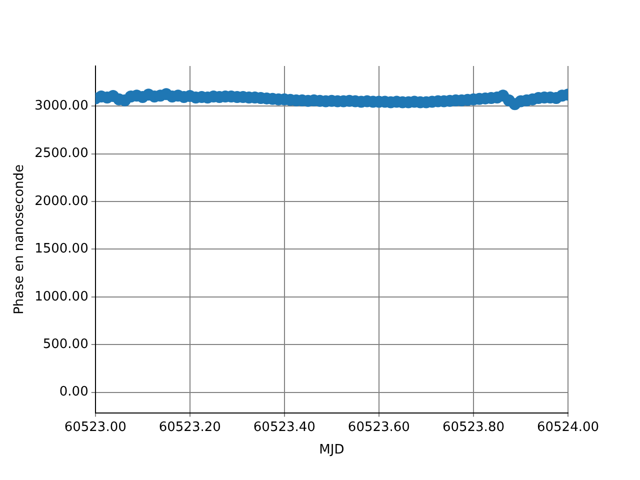  I want to click on x-tick-label: 60523.40, so click(284, 427).